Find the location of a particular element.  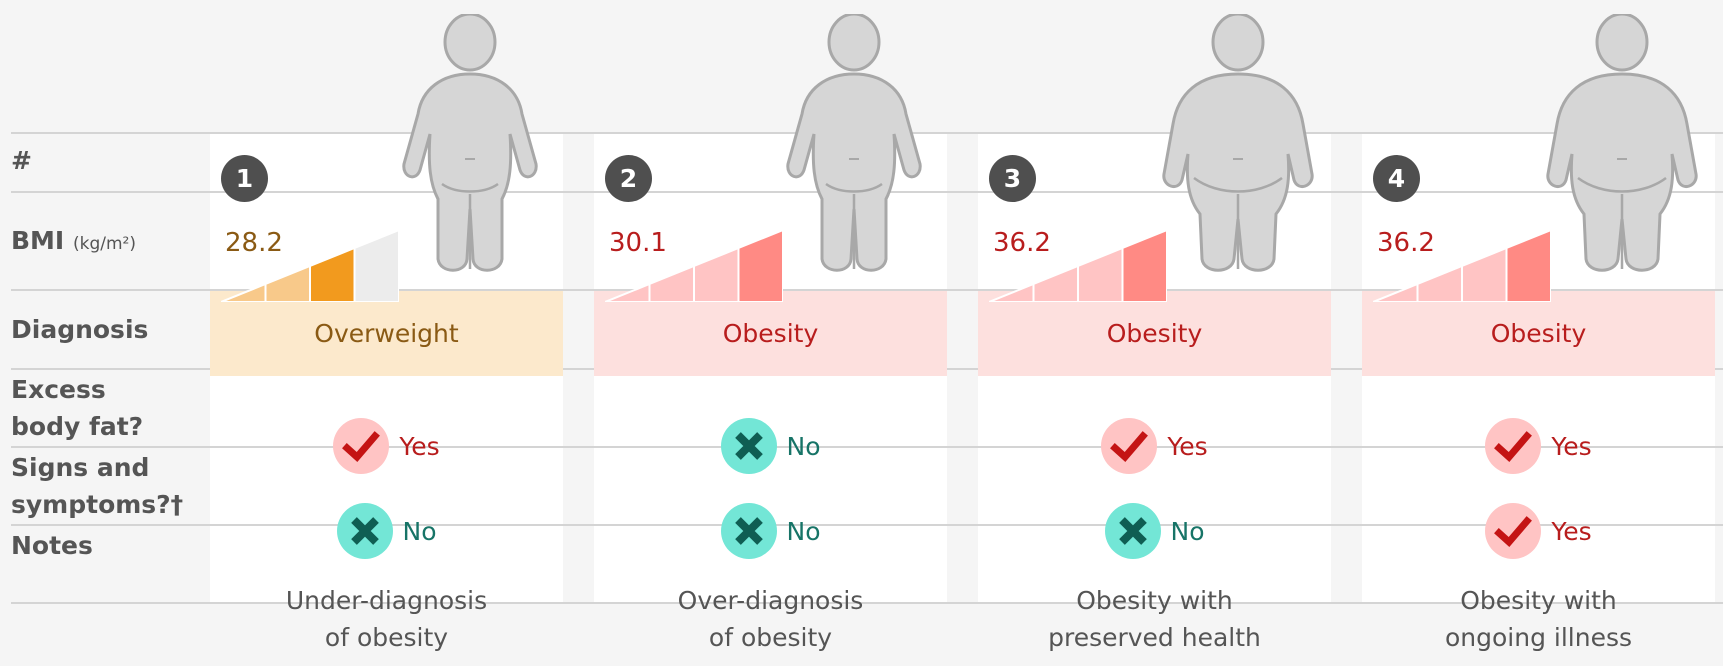

bmi-label: BMI is located at coordinates (38, 240).